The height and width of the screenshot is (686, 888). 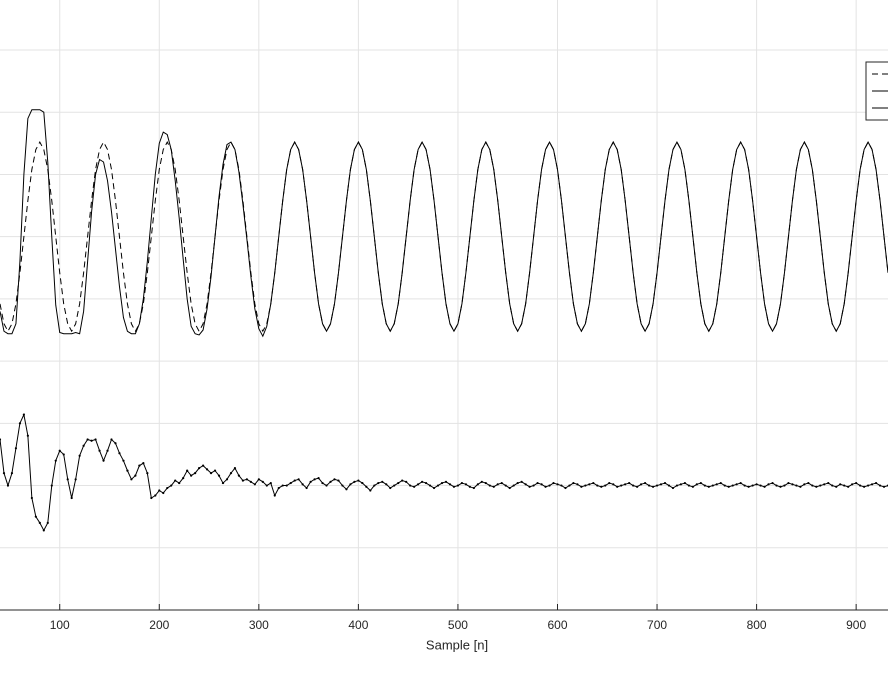 What do you see at coordinates (159, 625) in the screenshot?
I see `x-tick-label: 200` at bounding box center [159, 625].